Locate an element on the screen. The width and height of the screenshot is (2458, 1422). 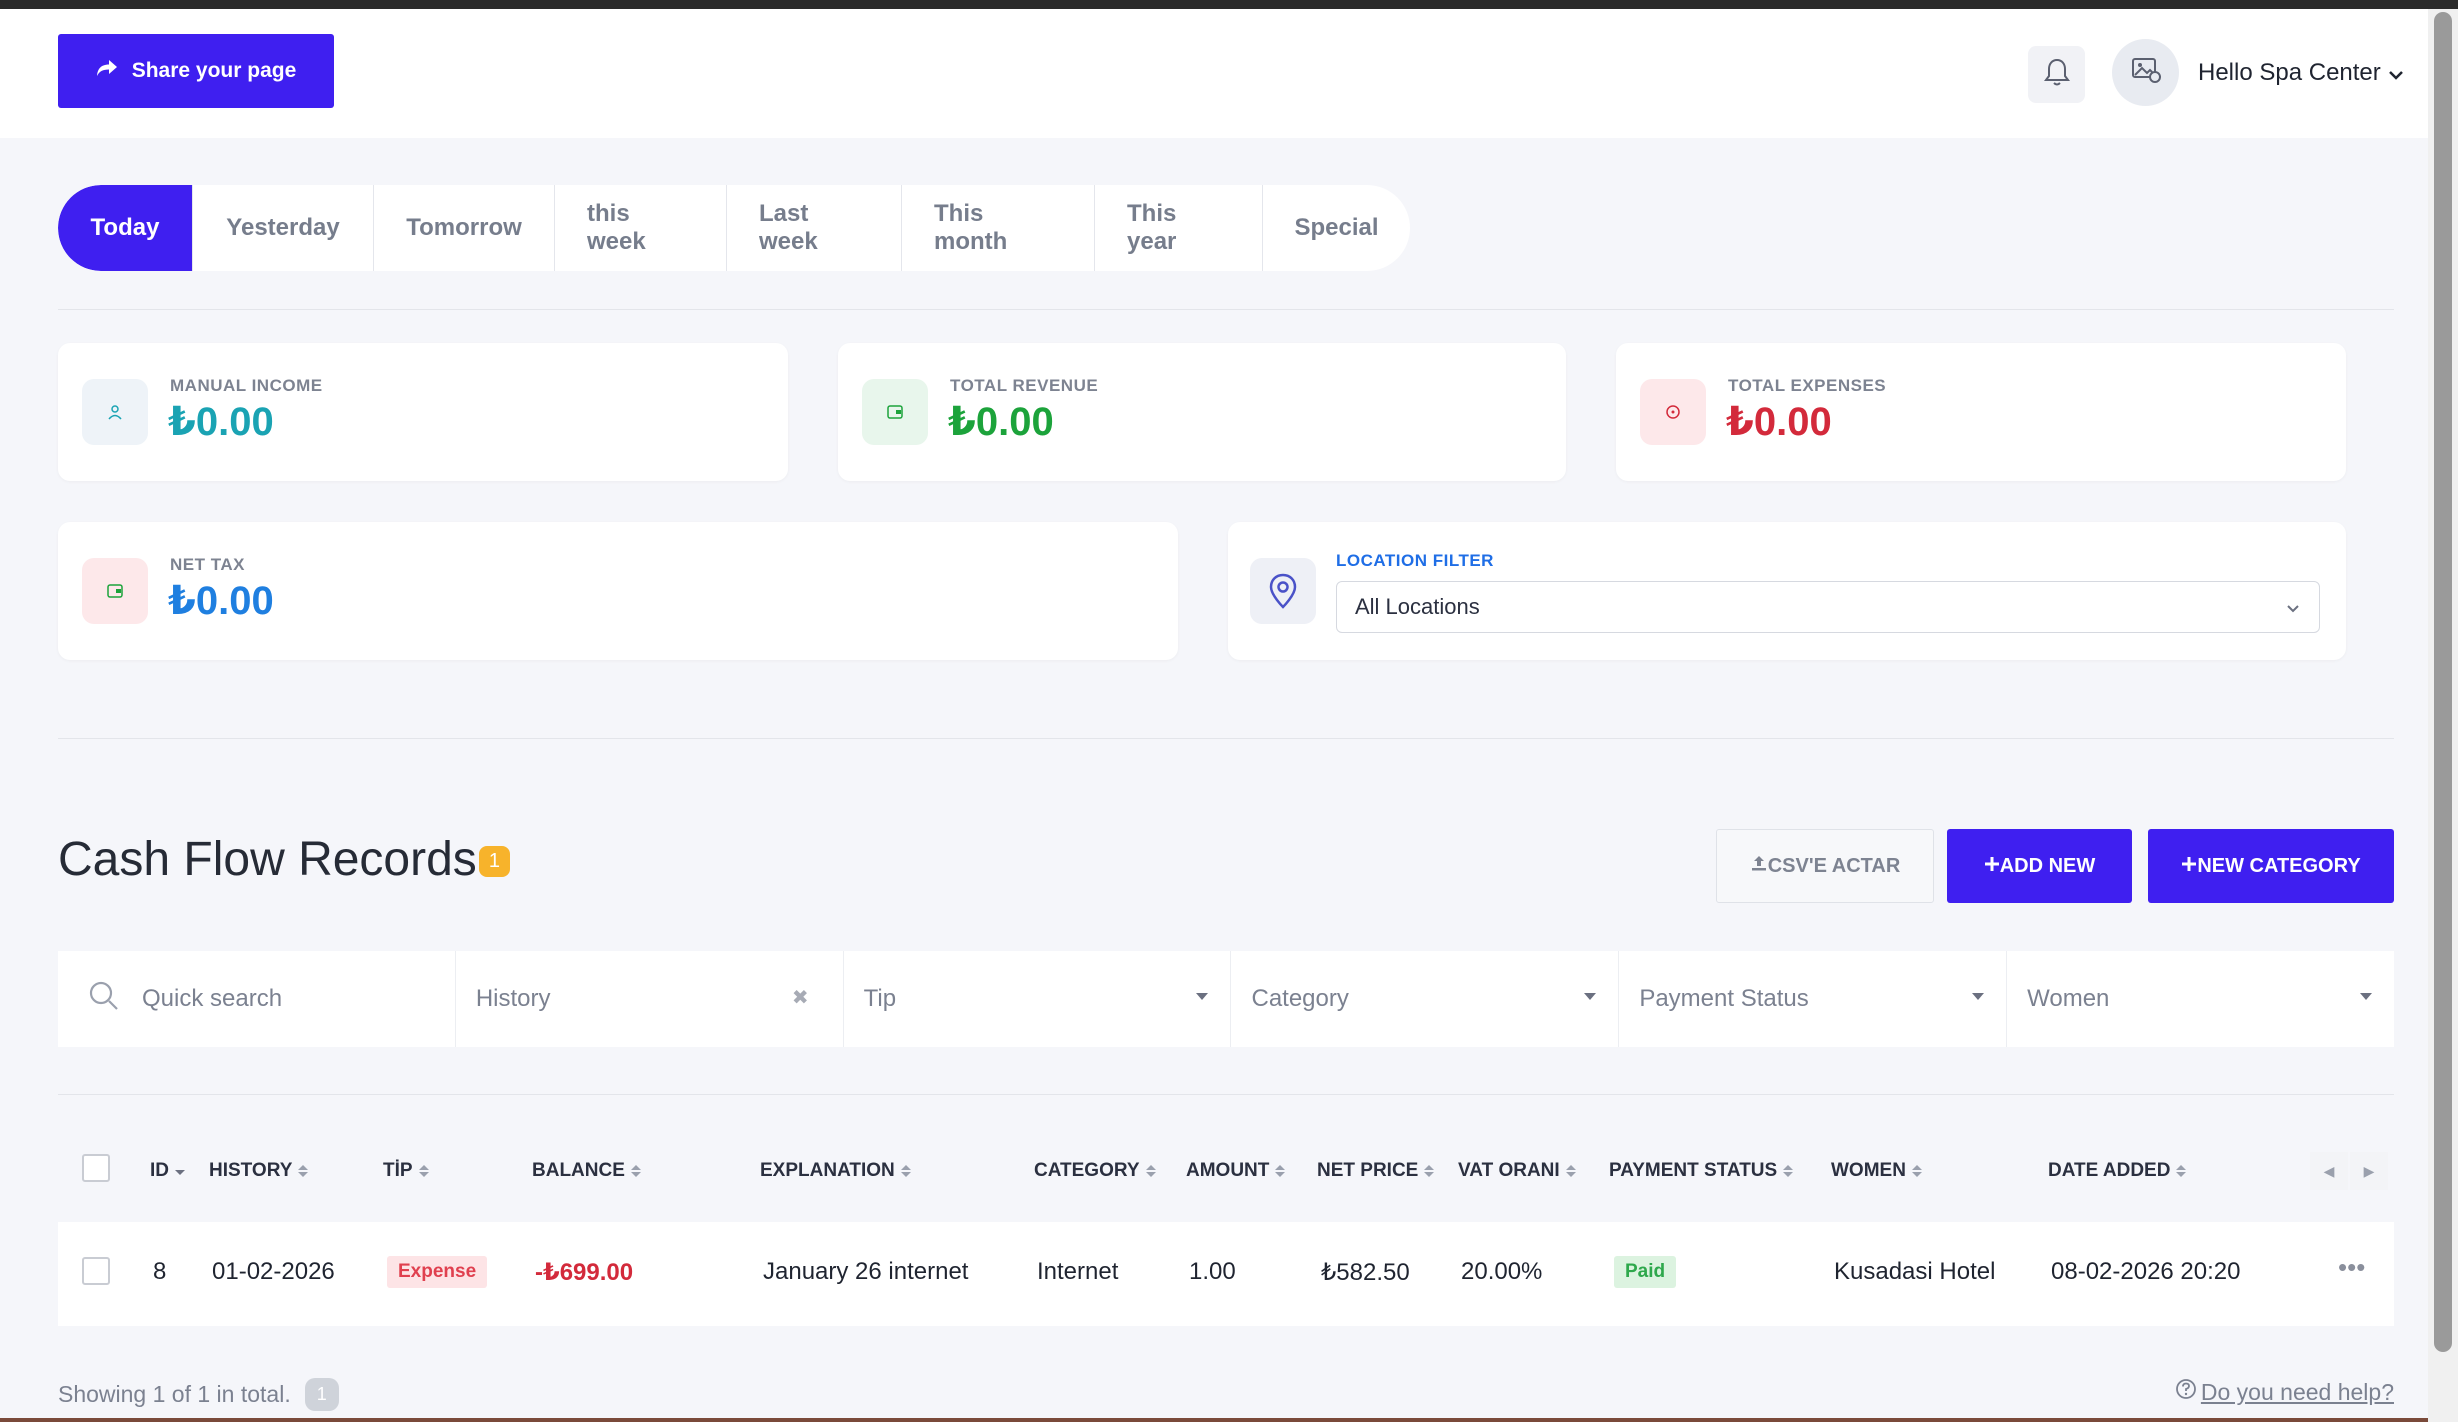
column-header-payment-status: PAYMENT STATUS is located at coordinates (1701, 1171).